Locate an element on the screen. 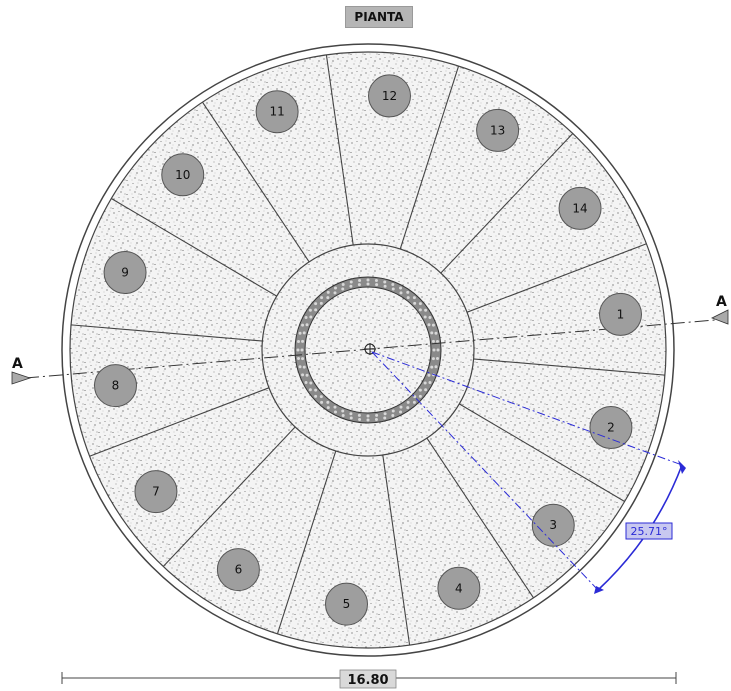  pile-label-12: 12 is located at coordinates (389, 96).